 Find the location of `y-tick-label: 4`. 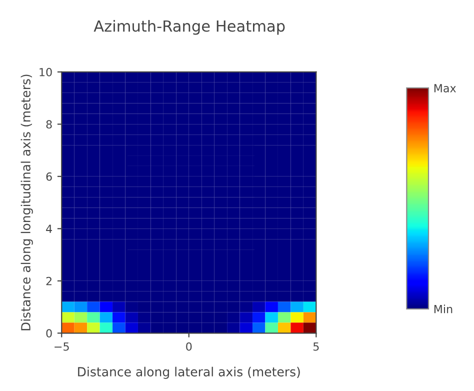

y-tick-label: 4 is located at coordinates (49, 228).